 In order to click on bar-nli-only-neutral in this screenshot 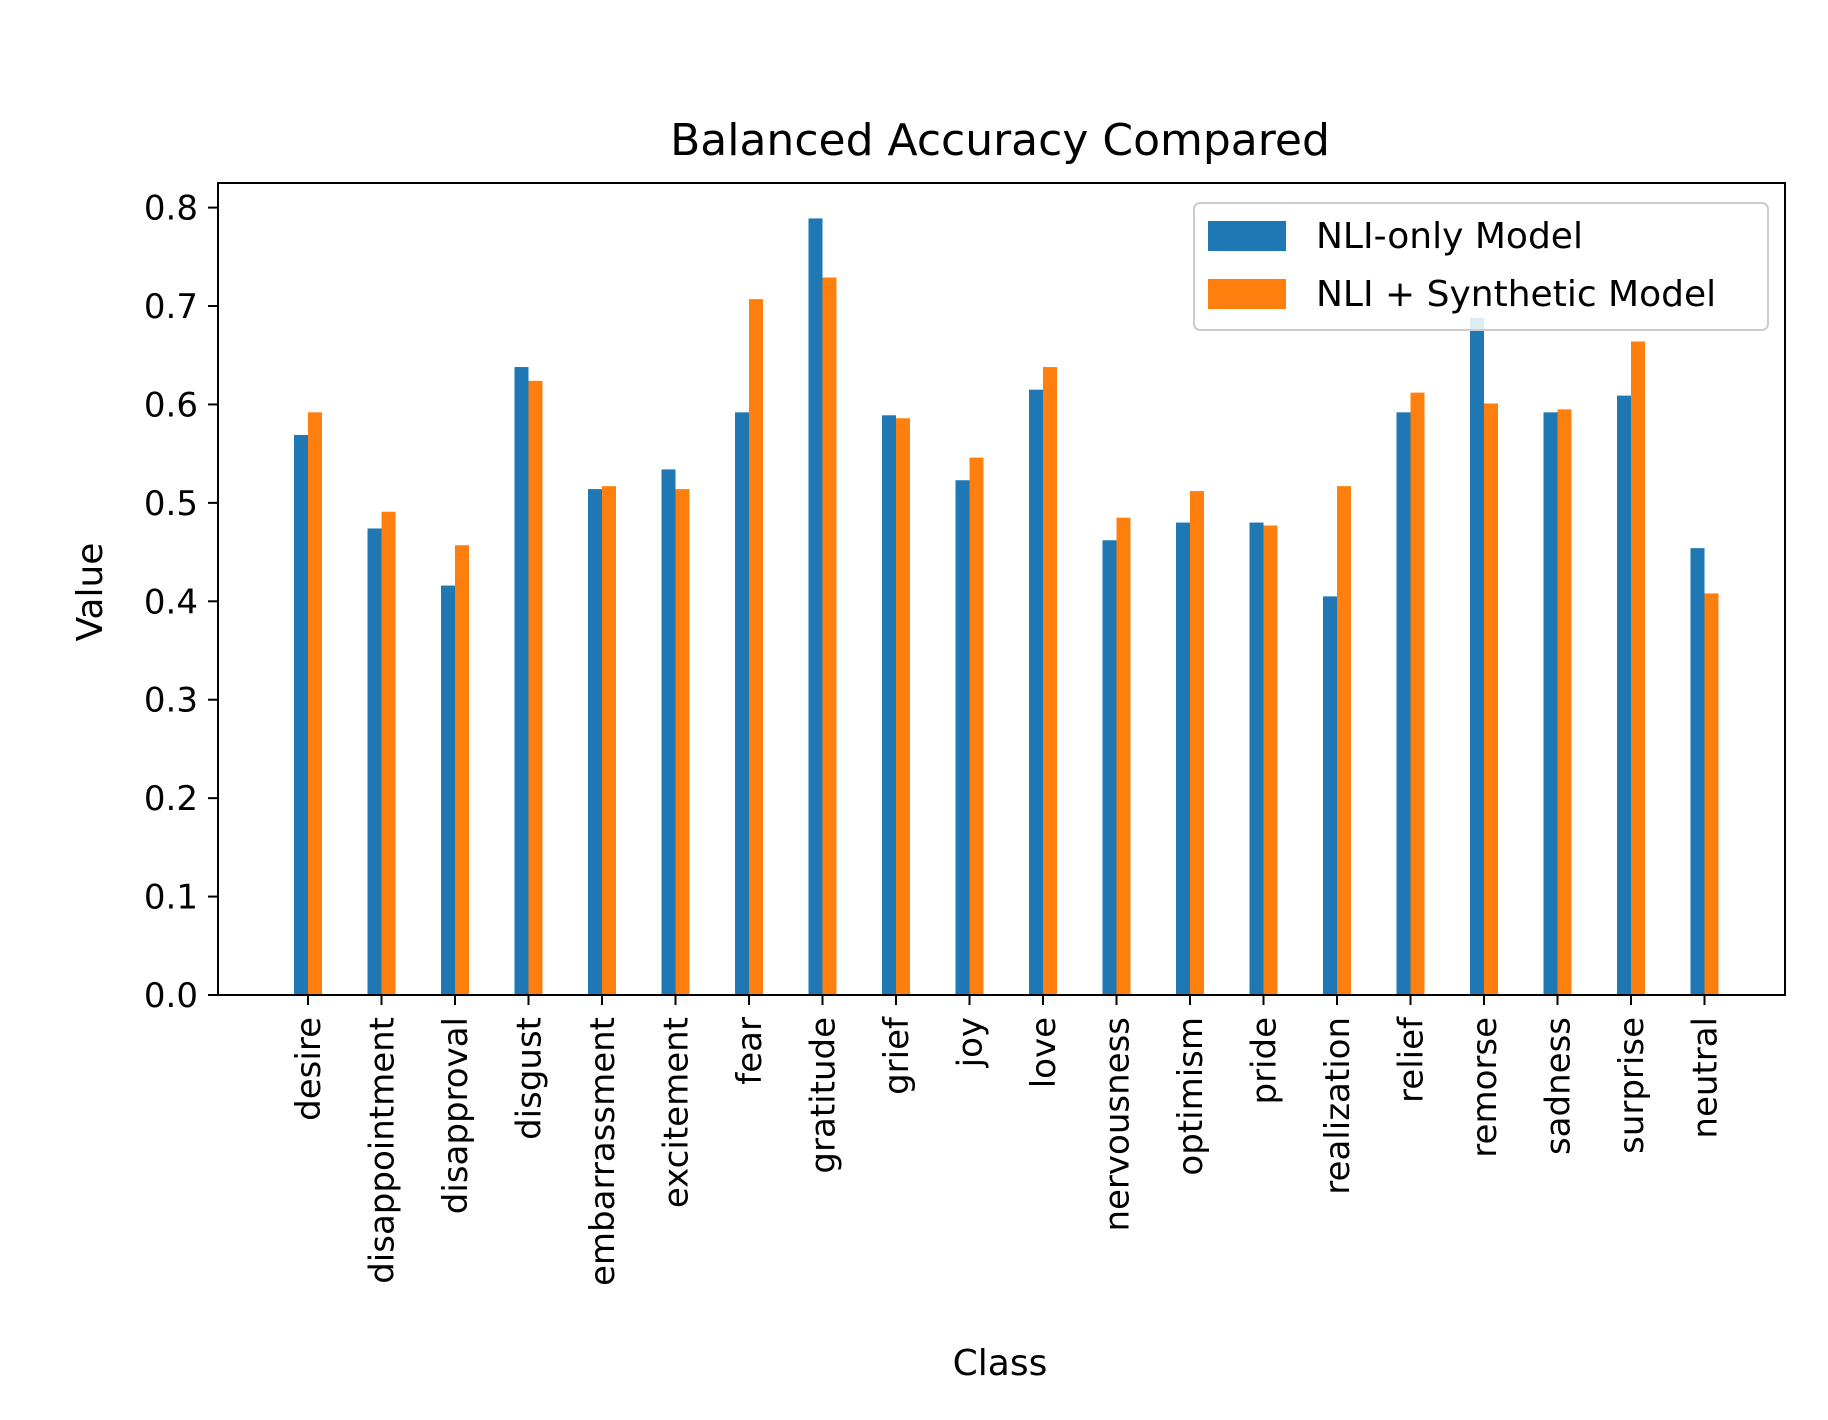, I will do `click(1697, 771)`.